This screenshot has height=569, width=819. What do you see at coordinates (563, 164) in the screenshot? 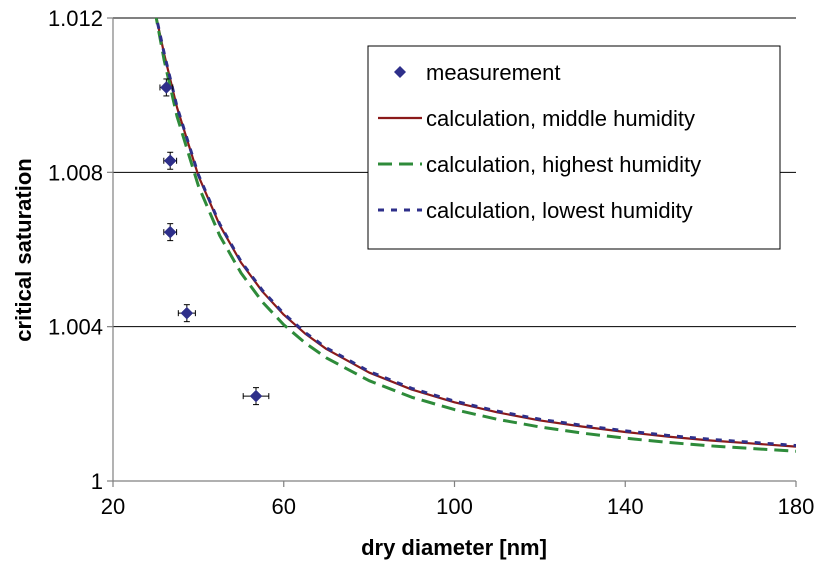
I see `legend-label-2: calculation, highest humidity` at bounding box center [563, 164].